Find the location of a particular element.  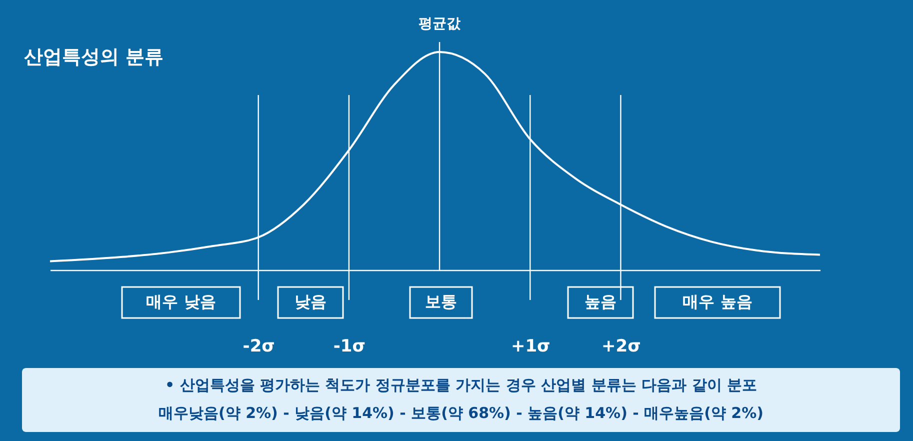

text: 높음 is located at coordinates (600, 301).